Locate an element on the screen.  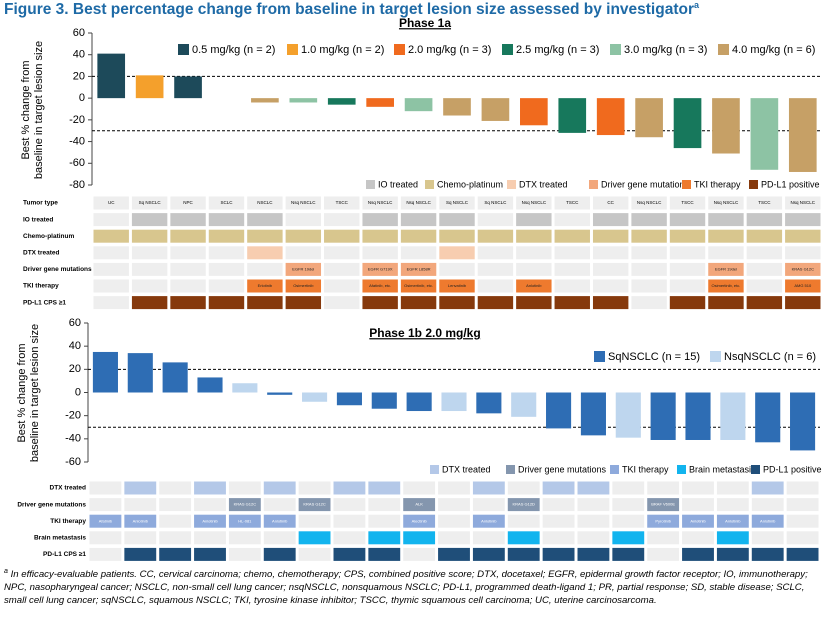
y-tick-label: 20 is located at coordinates (75, 369).